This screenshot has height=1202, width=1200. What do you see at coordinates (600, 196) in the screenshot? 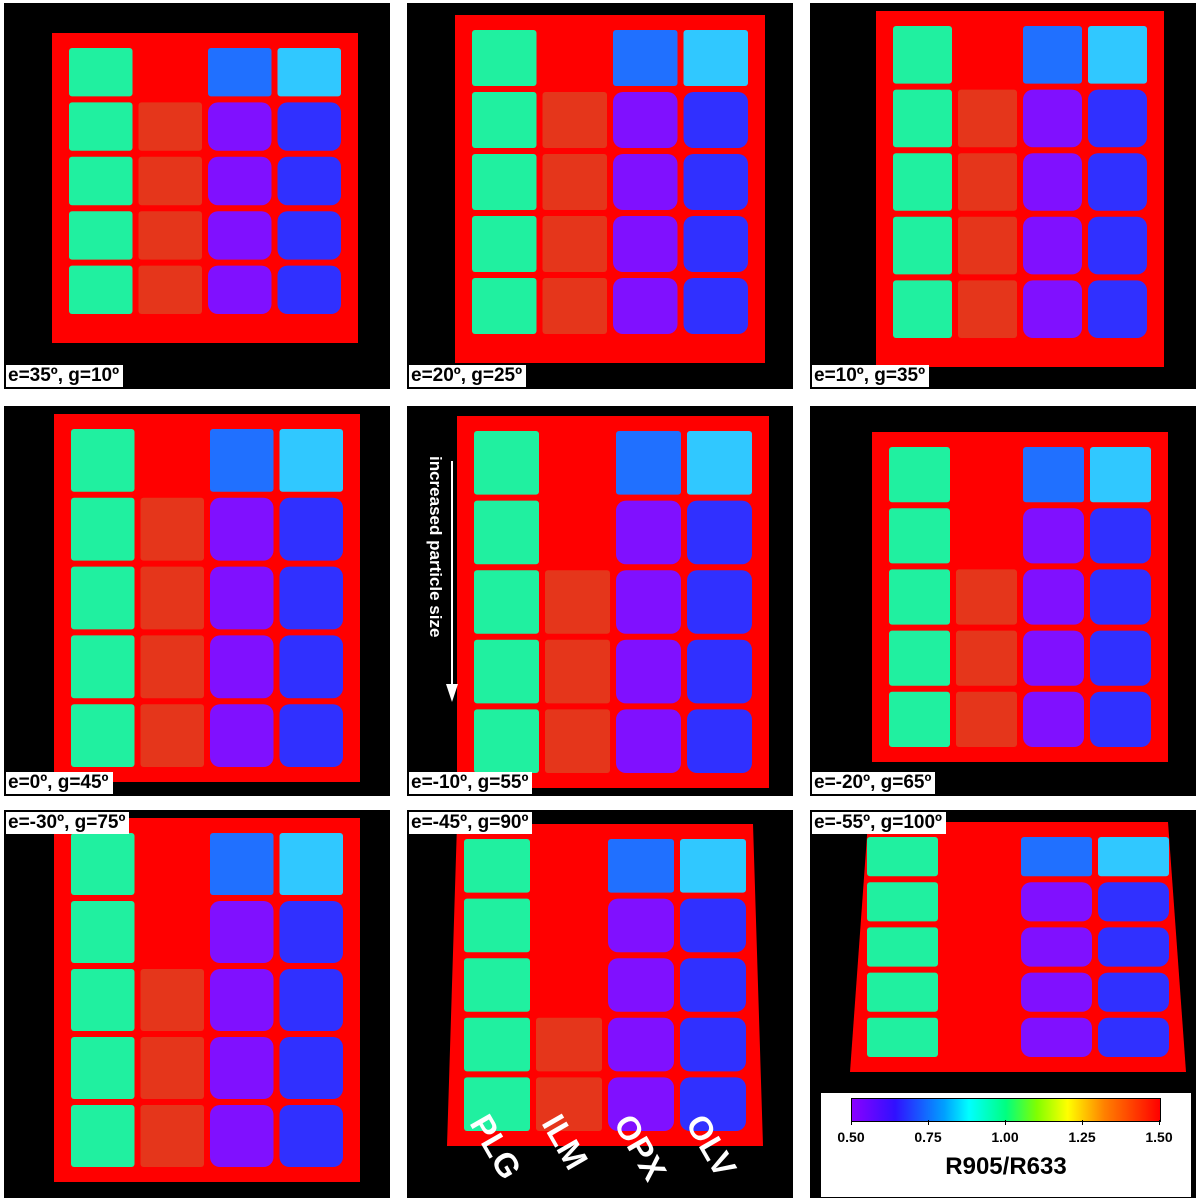
I see `panel-2: e=20º, g=25º` at bounding box center [600, 196].